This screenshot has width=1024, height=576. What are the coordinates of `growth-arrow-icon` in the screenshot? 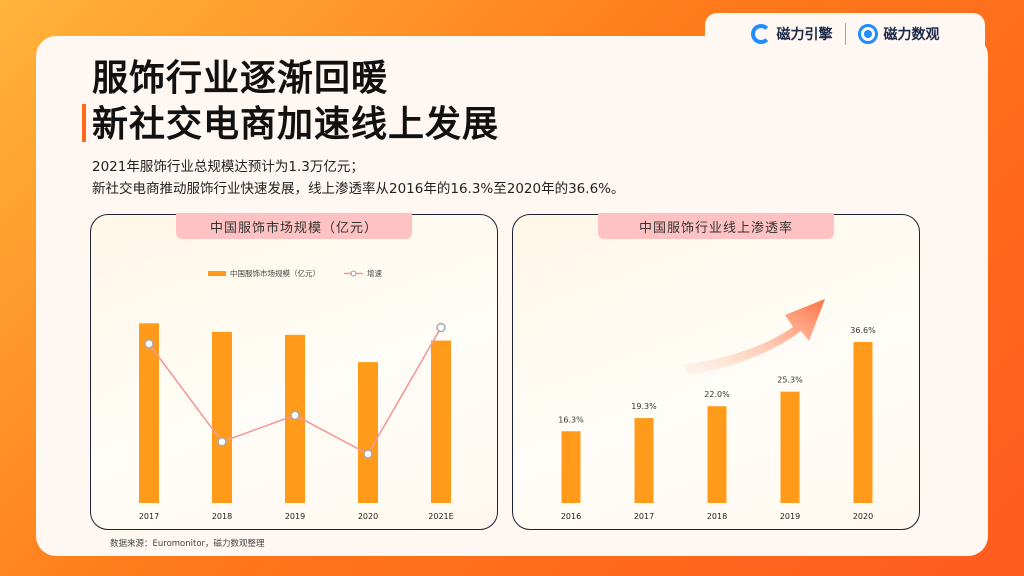 It's located at (754, 337).